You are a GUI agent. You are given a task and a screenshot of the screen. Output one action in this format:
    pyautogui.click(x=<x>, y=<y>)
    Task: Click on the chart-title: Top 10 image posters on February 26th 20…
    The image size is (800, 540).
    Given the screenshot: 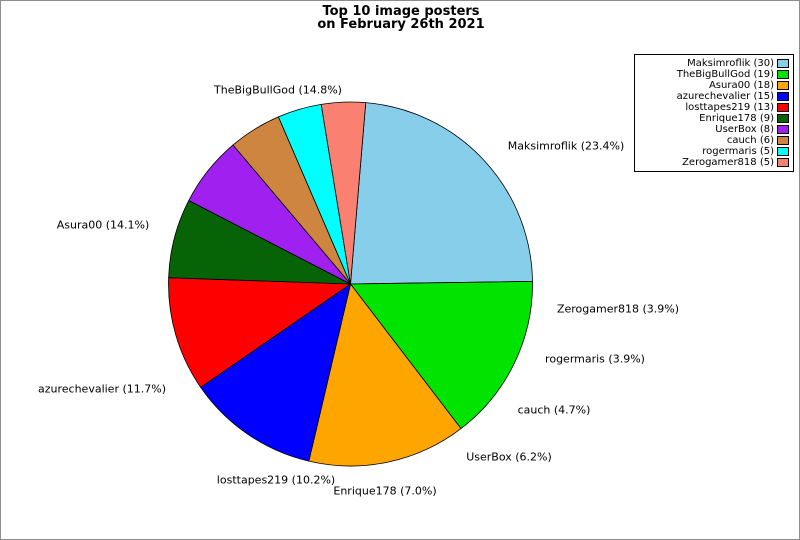 What is the action you would take?
    pyautogui.click(x=400, y=18)
    